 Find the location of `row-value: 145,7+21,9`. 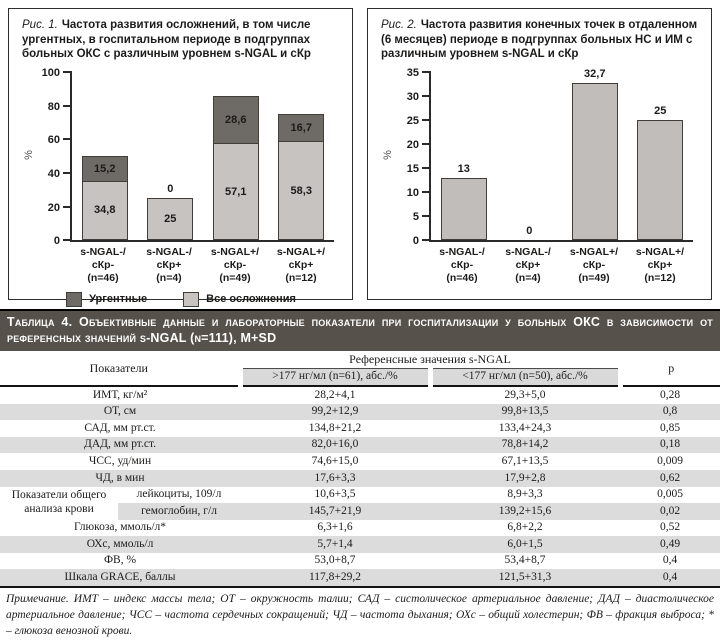

row-value: 145,7+21,9 is located at coordinates (335, 511).